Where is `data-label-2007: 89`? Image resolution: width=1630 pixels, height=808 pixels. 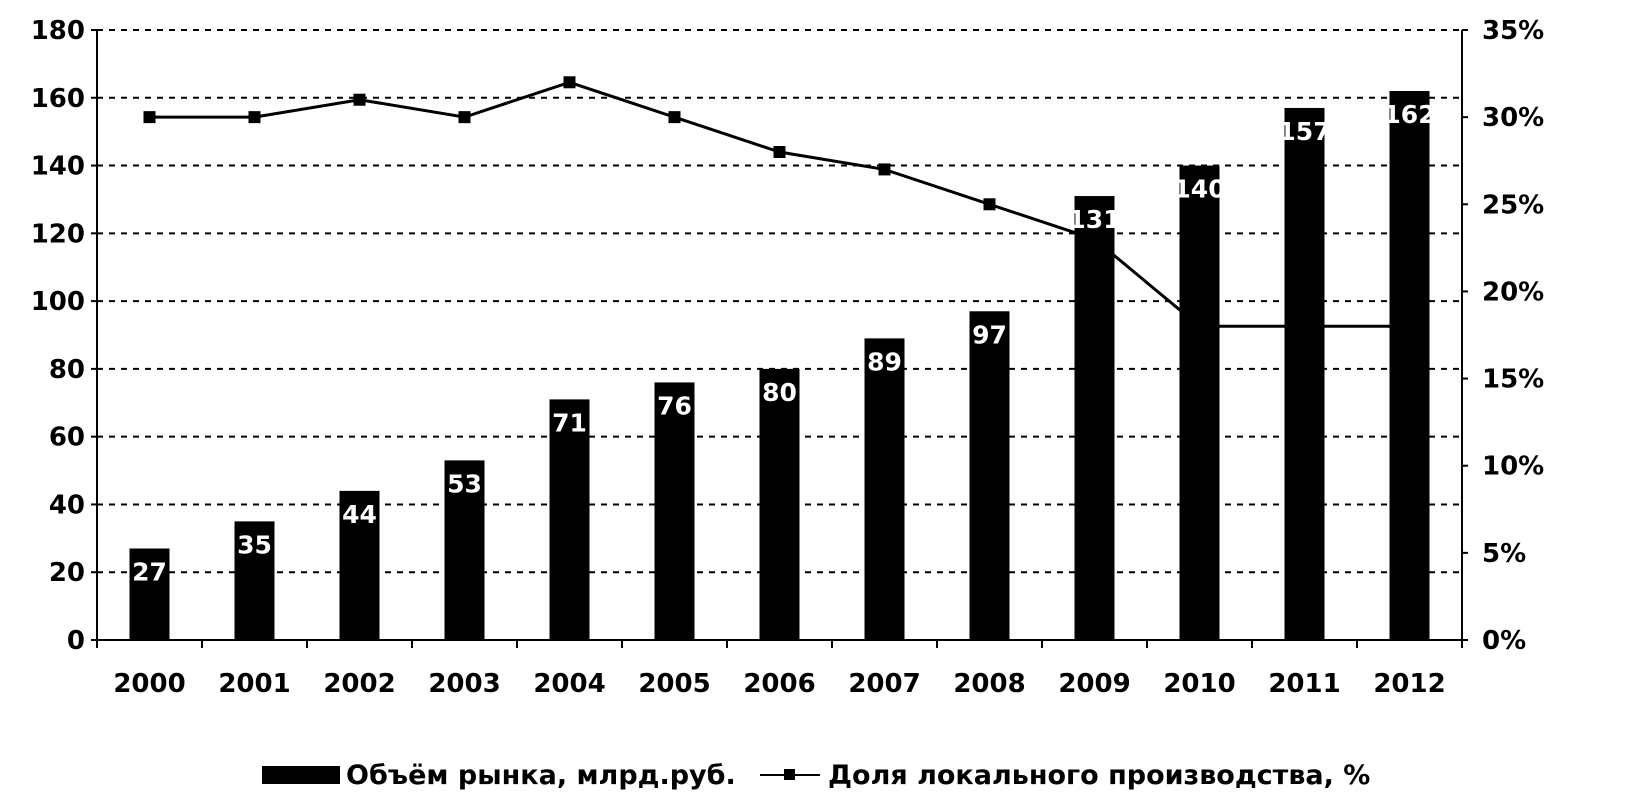
data-label-2007: 89 is located at coordinates (884, 361).